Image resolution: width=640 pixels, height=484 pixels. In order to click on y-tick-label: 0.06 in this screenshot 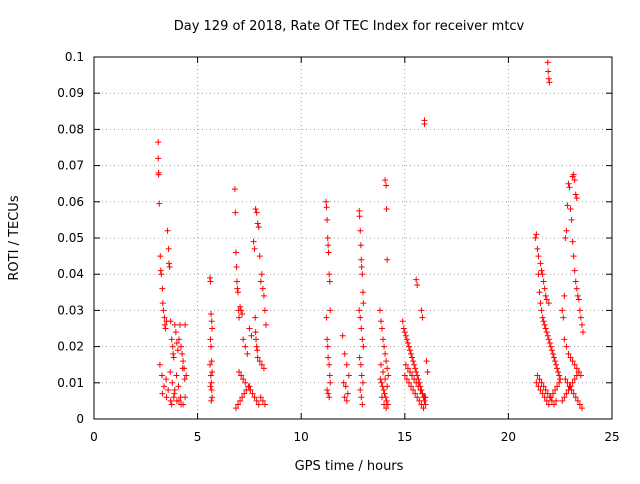, I will do `click(70, 202)`.